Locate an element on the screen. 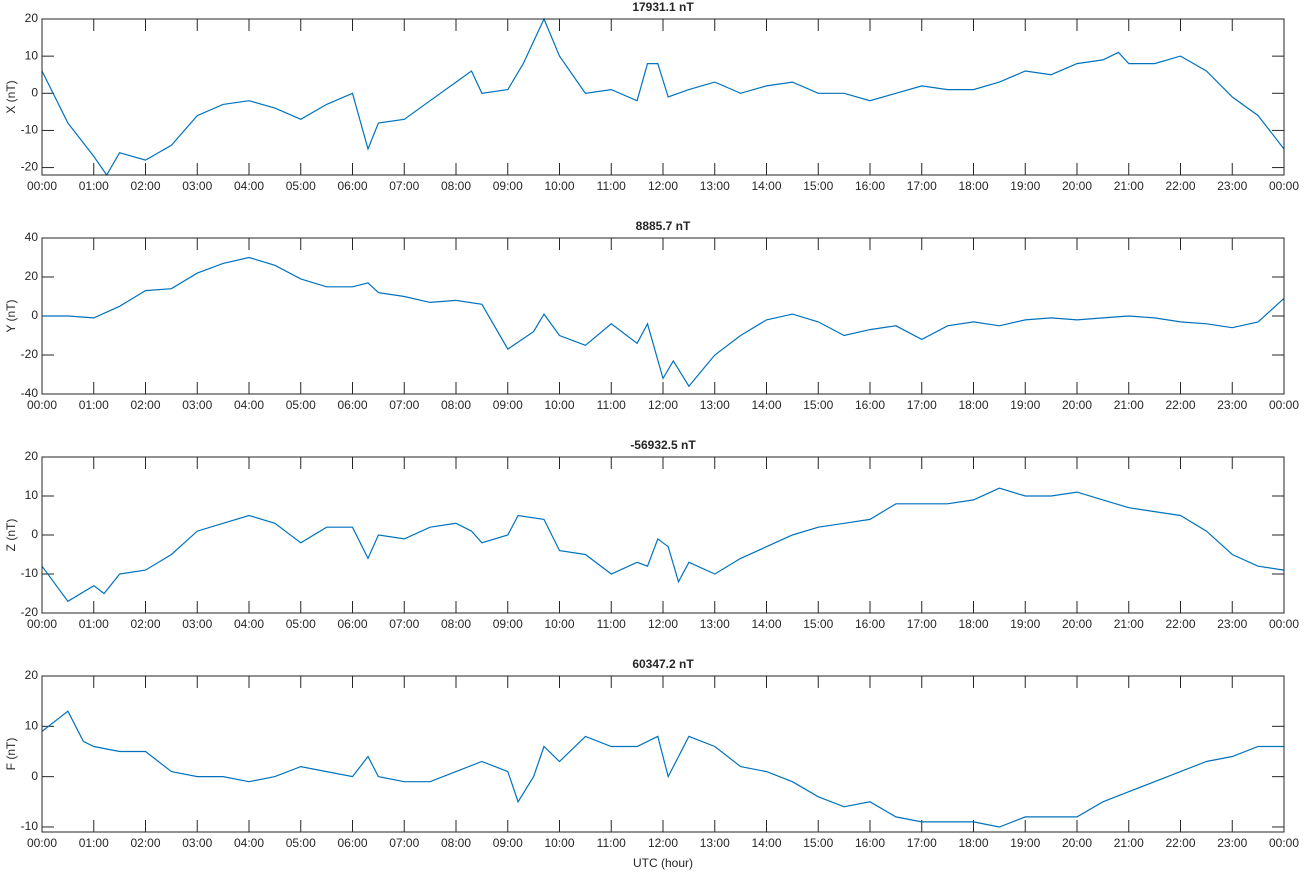 This screenshot has height=872, width=1307. y-axis-label: F (nT) is located at coordinates (11, 754).